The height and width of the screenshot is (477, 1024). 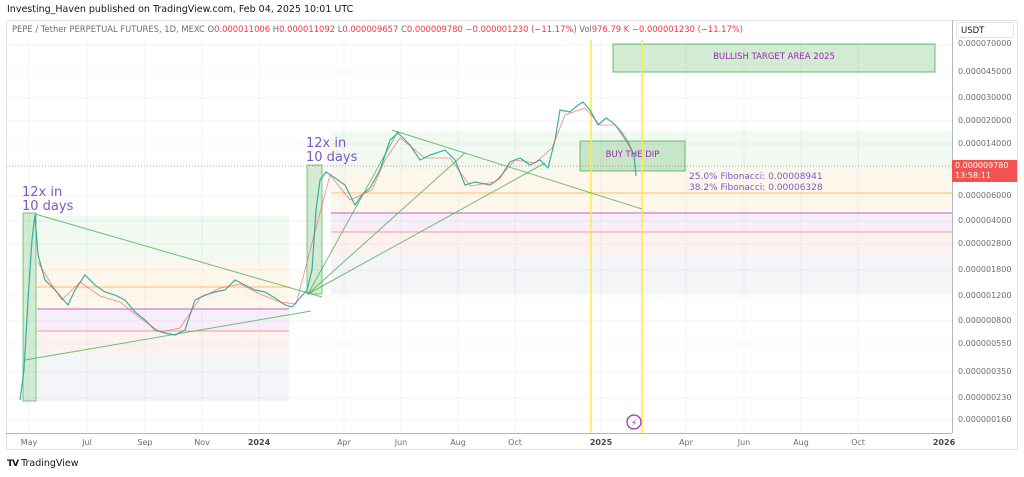 I want to click on time-tick: 2026, so click(x=944, y=442).